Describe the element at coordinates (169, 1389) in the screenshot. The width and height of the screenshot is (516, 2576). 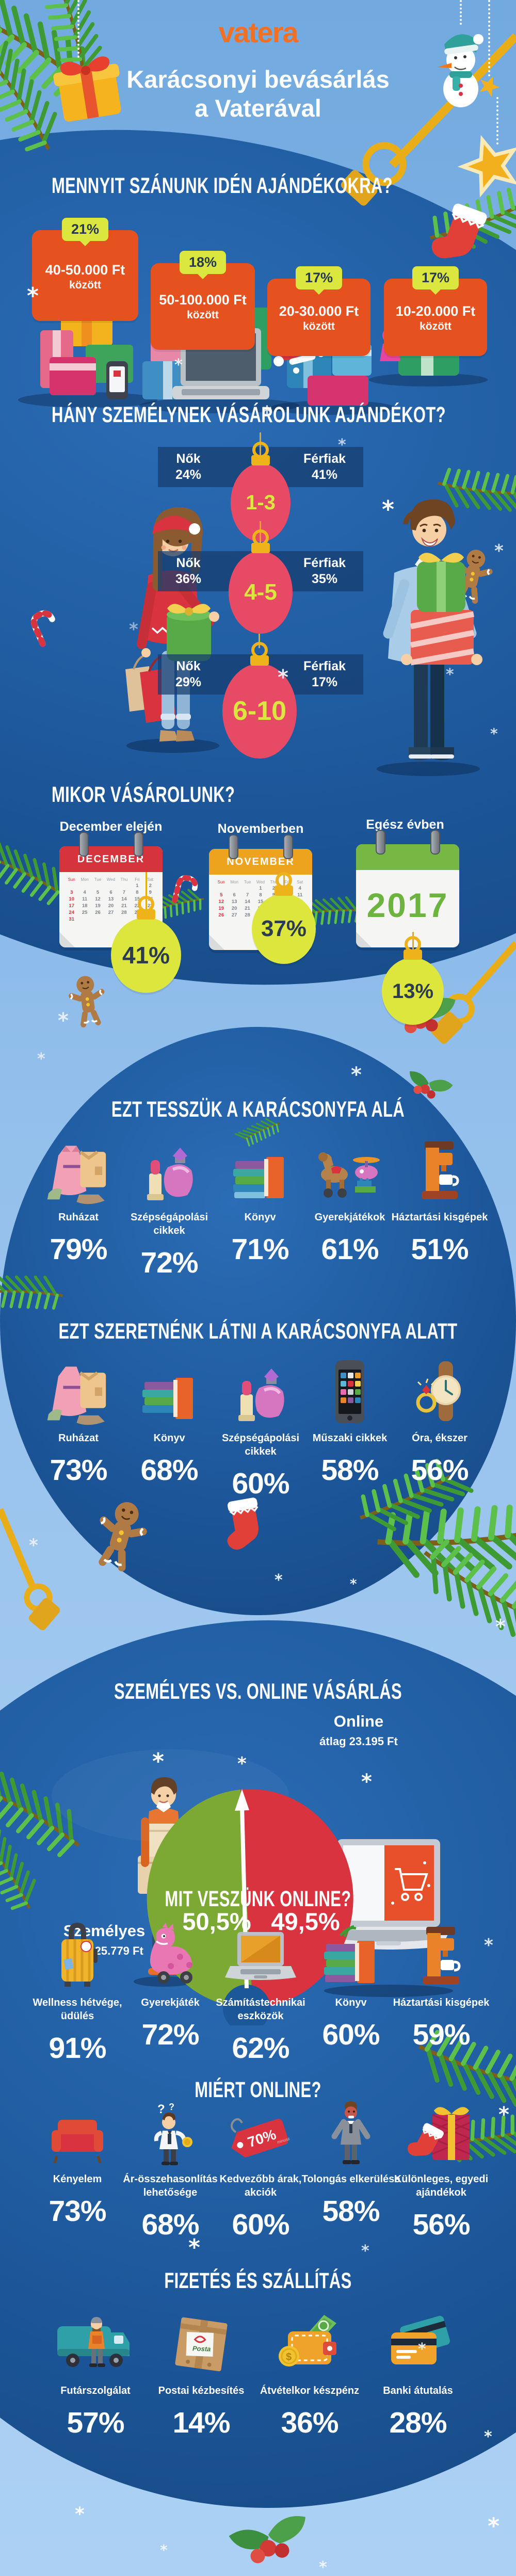
I see `books-icon` at that location.